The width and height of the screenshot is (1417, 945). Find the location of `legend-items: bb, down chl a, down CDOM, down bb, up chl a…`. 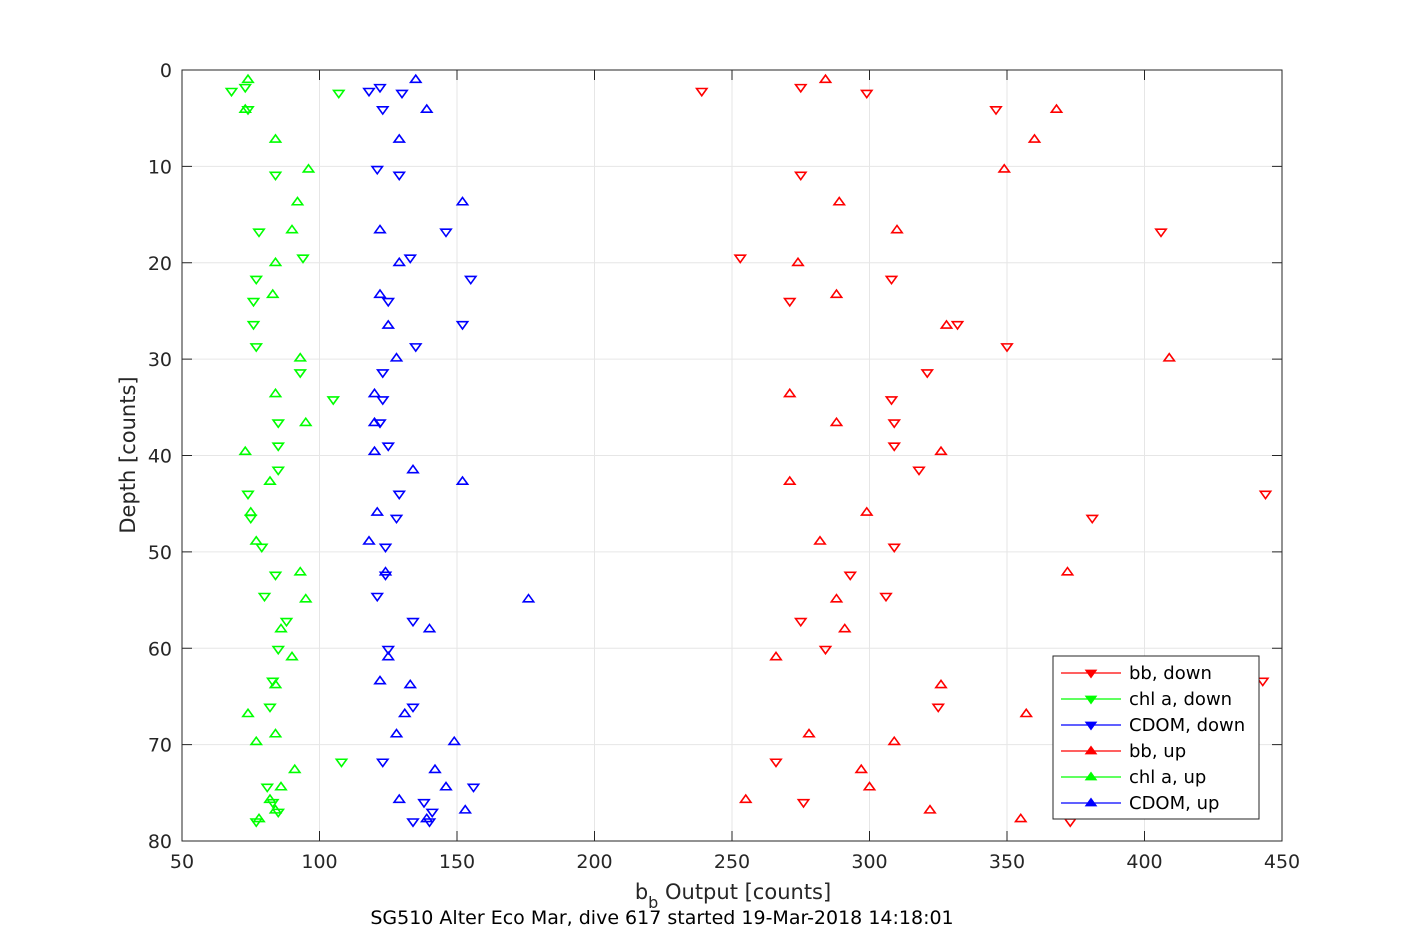

legend-items: bb, down chl a, down CDOM, down bb, up chl a… is located at coordinates (1153, 738).